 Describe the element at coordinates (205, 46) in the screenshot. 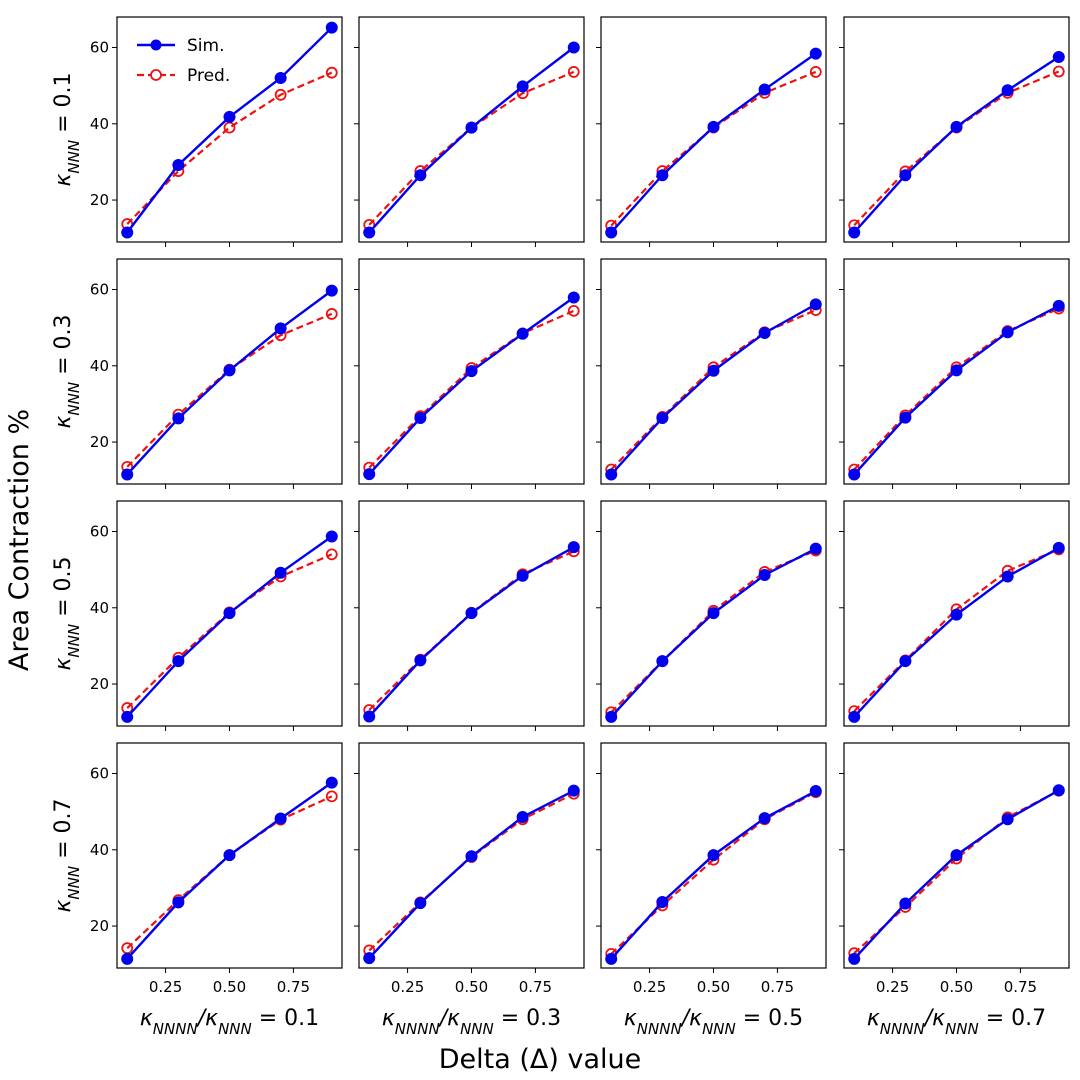

I see `legend-sim-label: Sim.` at that location.